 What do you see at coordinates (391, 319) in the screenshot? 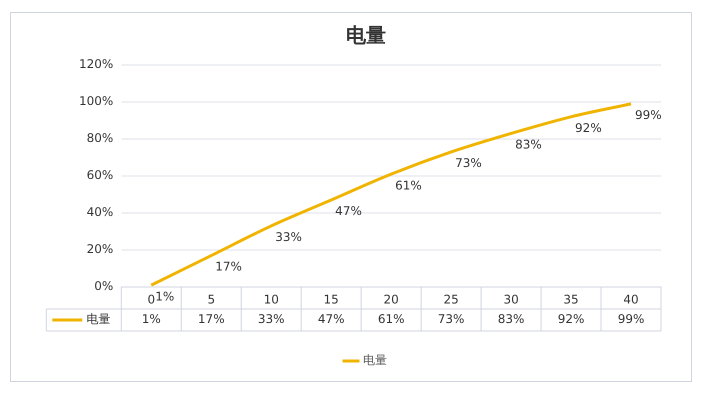
I see `data-label: 61%` at bounding box center [391, 319].